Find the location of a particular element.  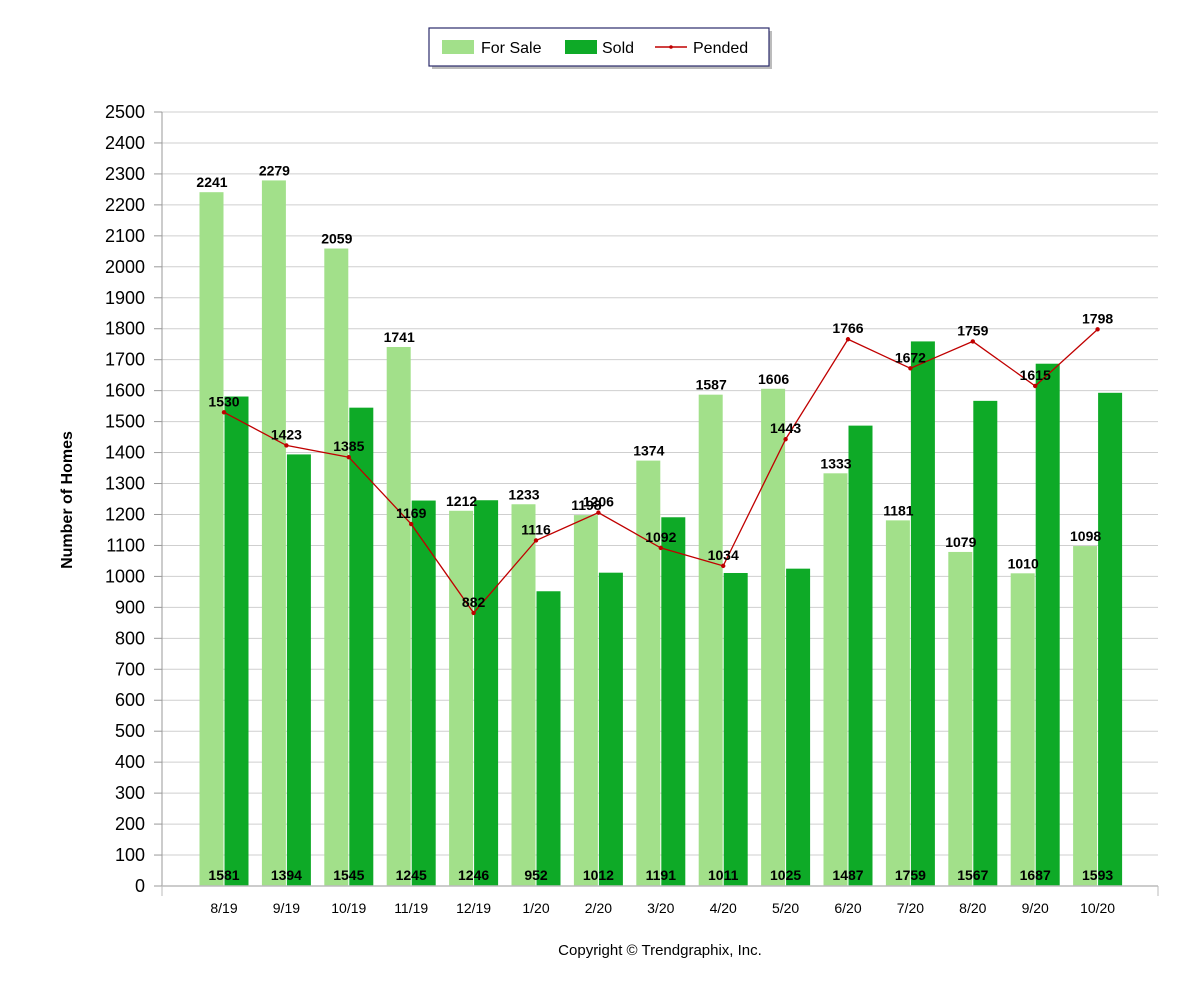

y-tick-label: 1100 is located at coordinates (125, 545).